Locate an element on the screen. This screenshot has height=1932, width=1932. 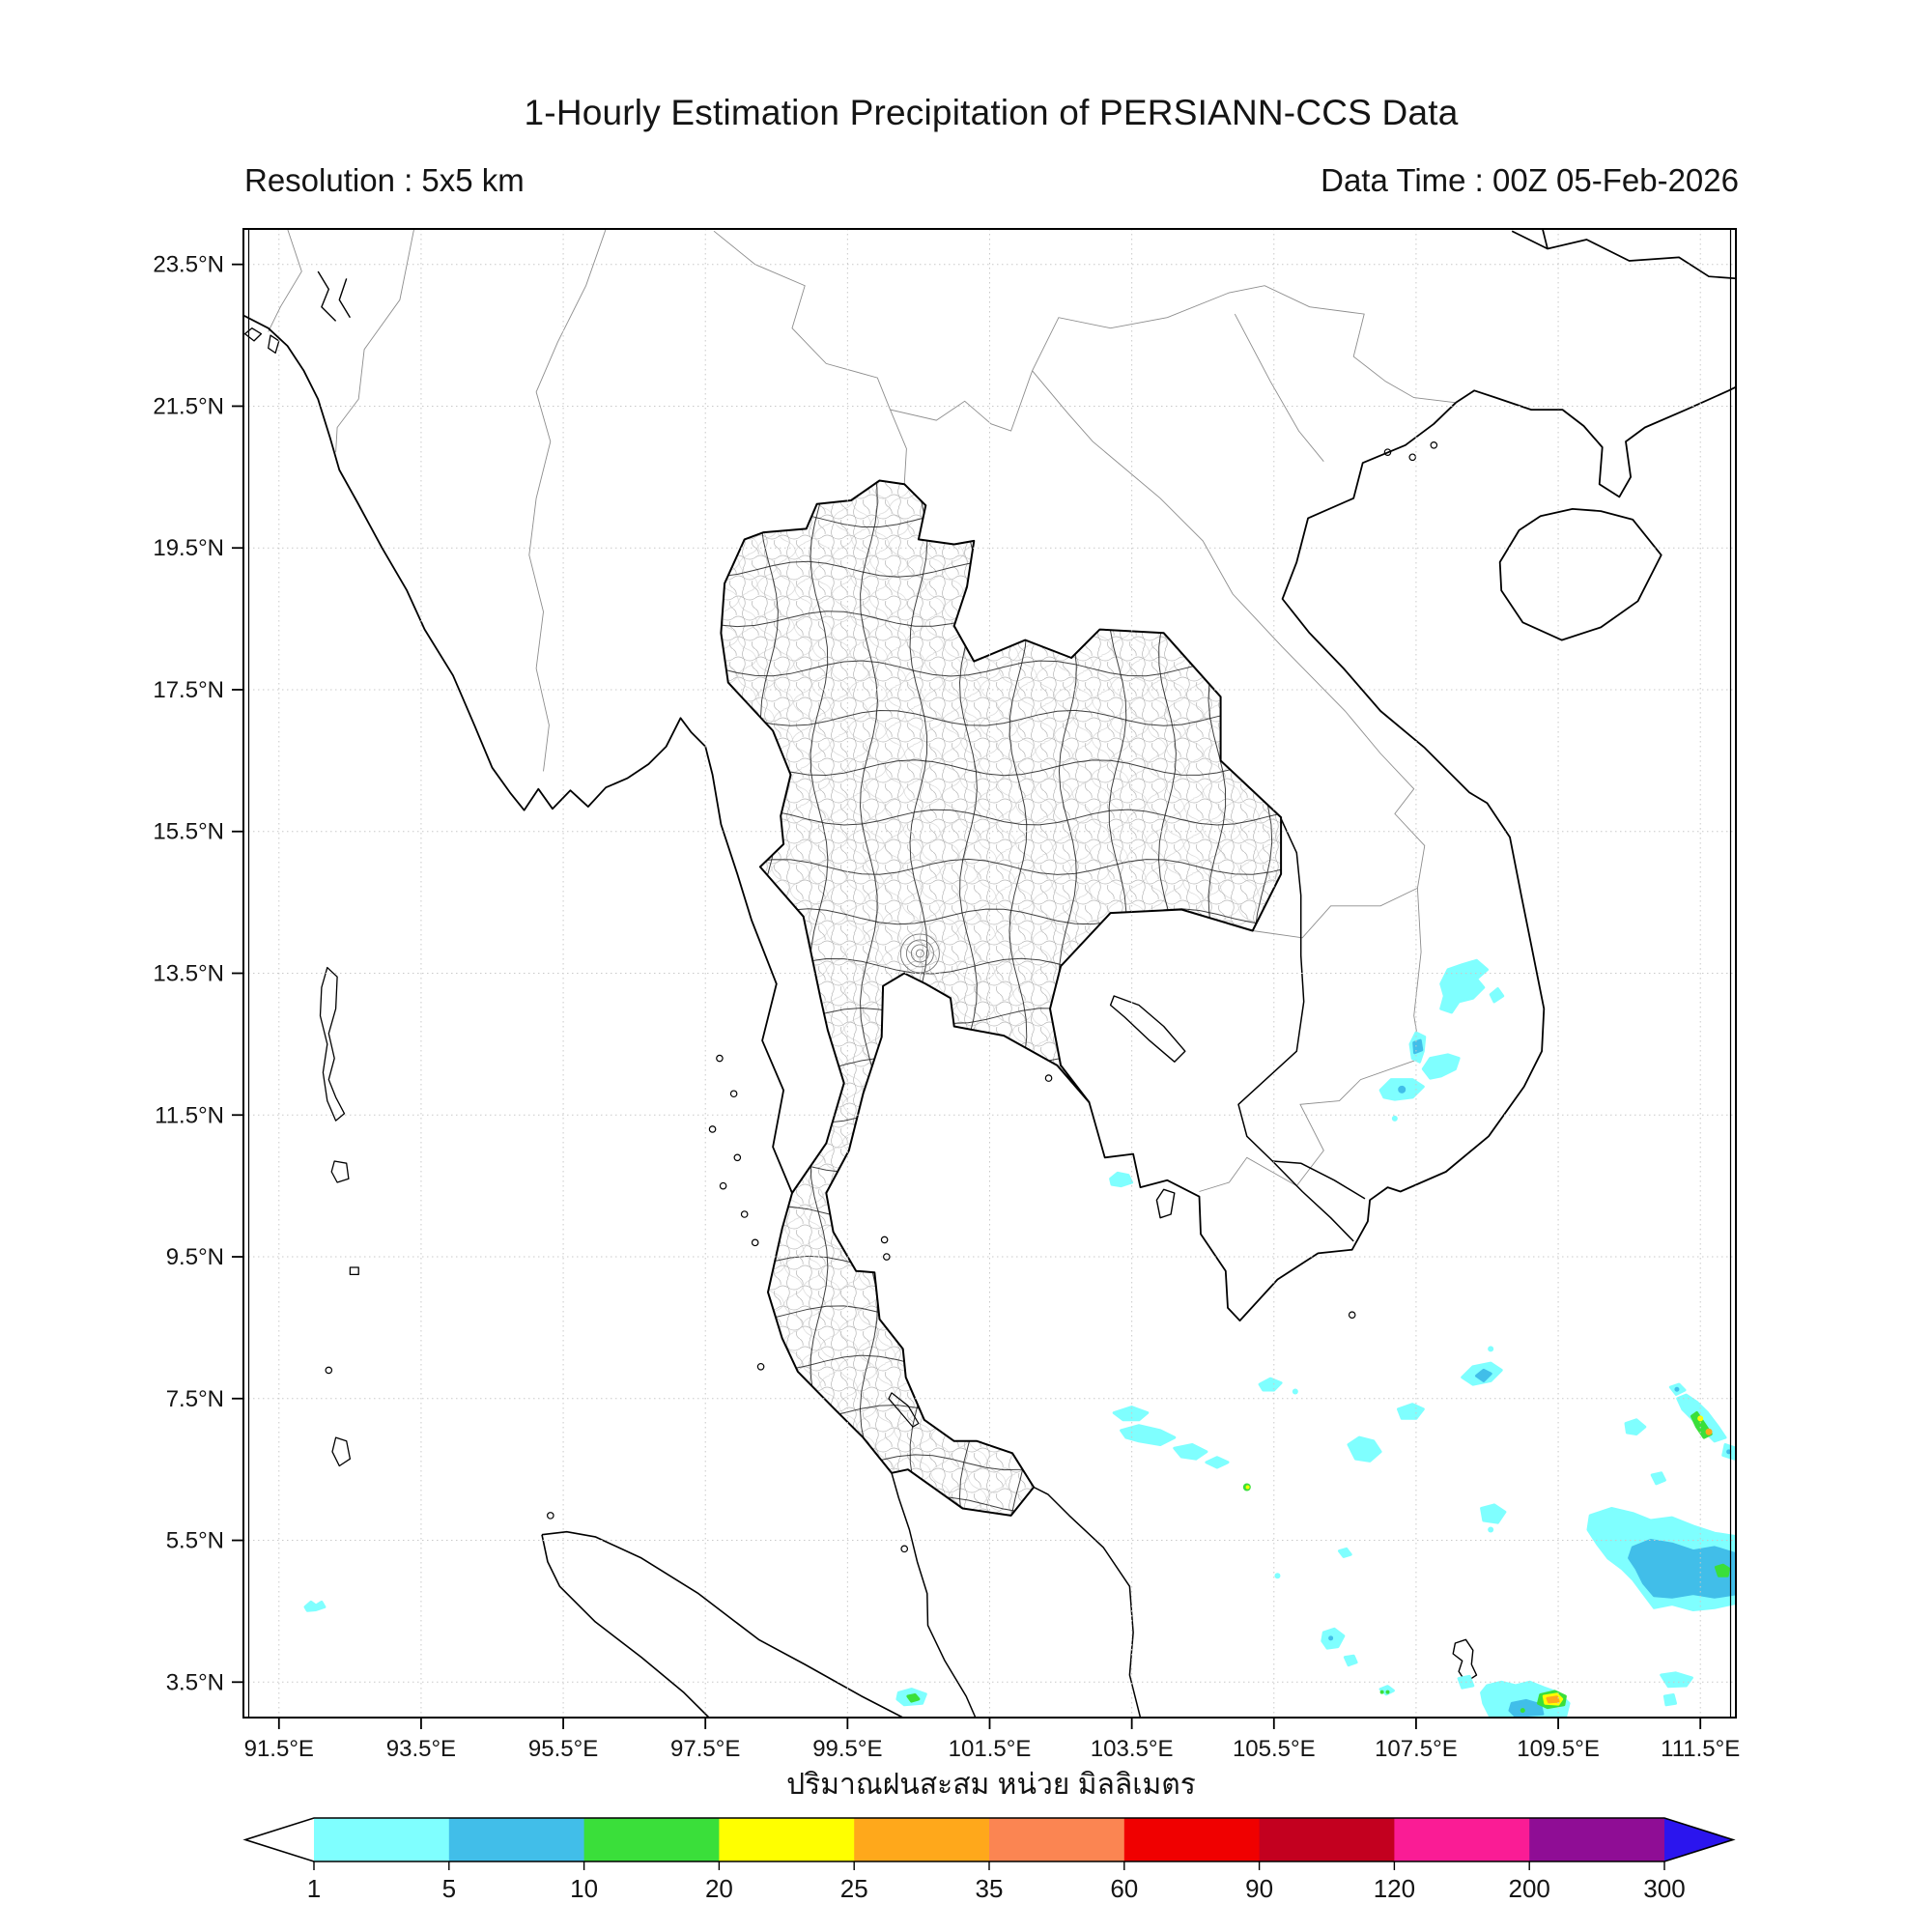
colorbar-tick-label: 5 is located at coordinates (449, 1888).